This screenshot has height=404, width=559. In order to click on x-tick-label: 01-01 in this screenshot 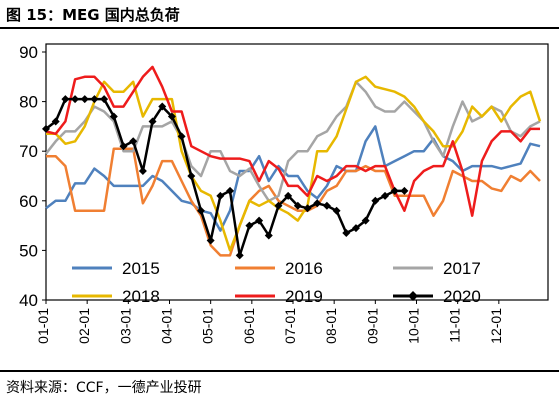, I will do `click(43, 326)`.